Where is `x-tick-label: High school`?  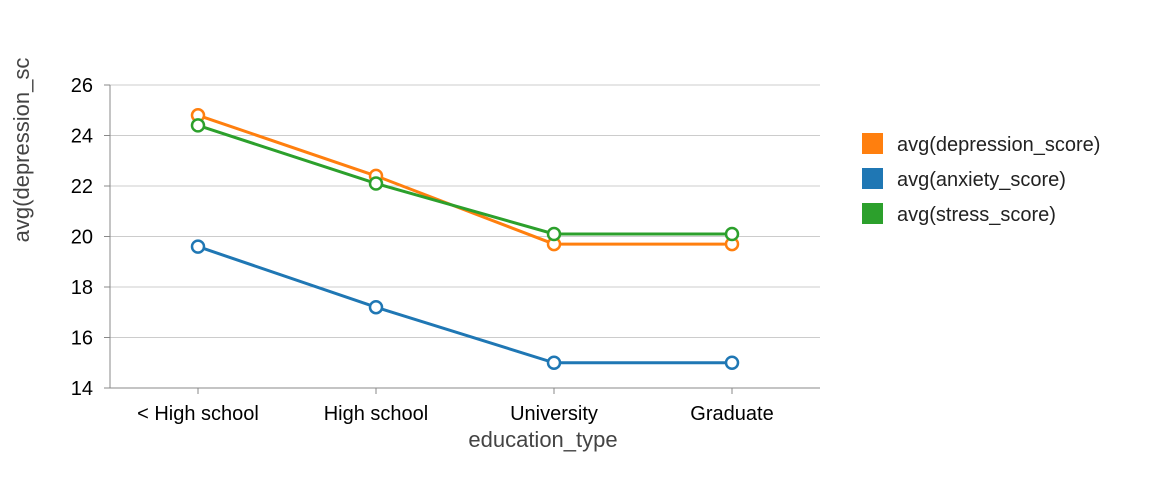 x-tick-label: High school is located at coordinates (376, 414).